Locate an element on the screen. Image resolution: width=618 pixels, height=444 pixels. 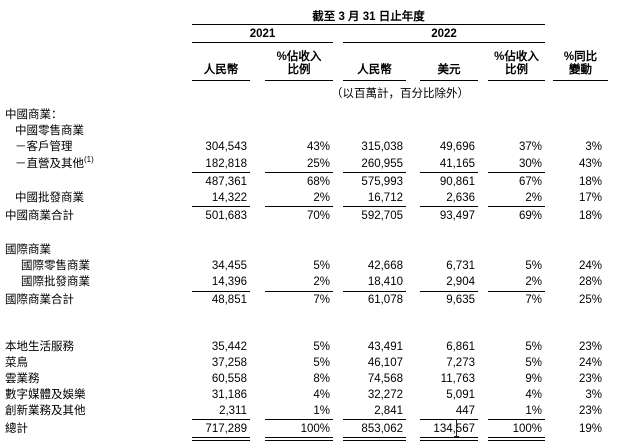
cell-pct-revenue-2022: 67% is located at coordinates (530, 181).